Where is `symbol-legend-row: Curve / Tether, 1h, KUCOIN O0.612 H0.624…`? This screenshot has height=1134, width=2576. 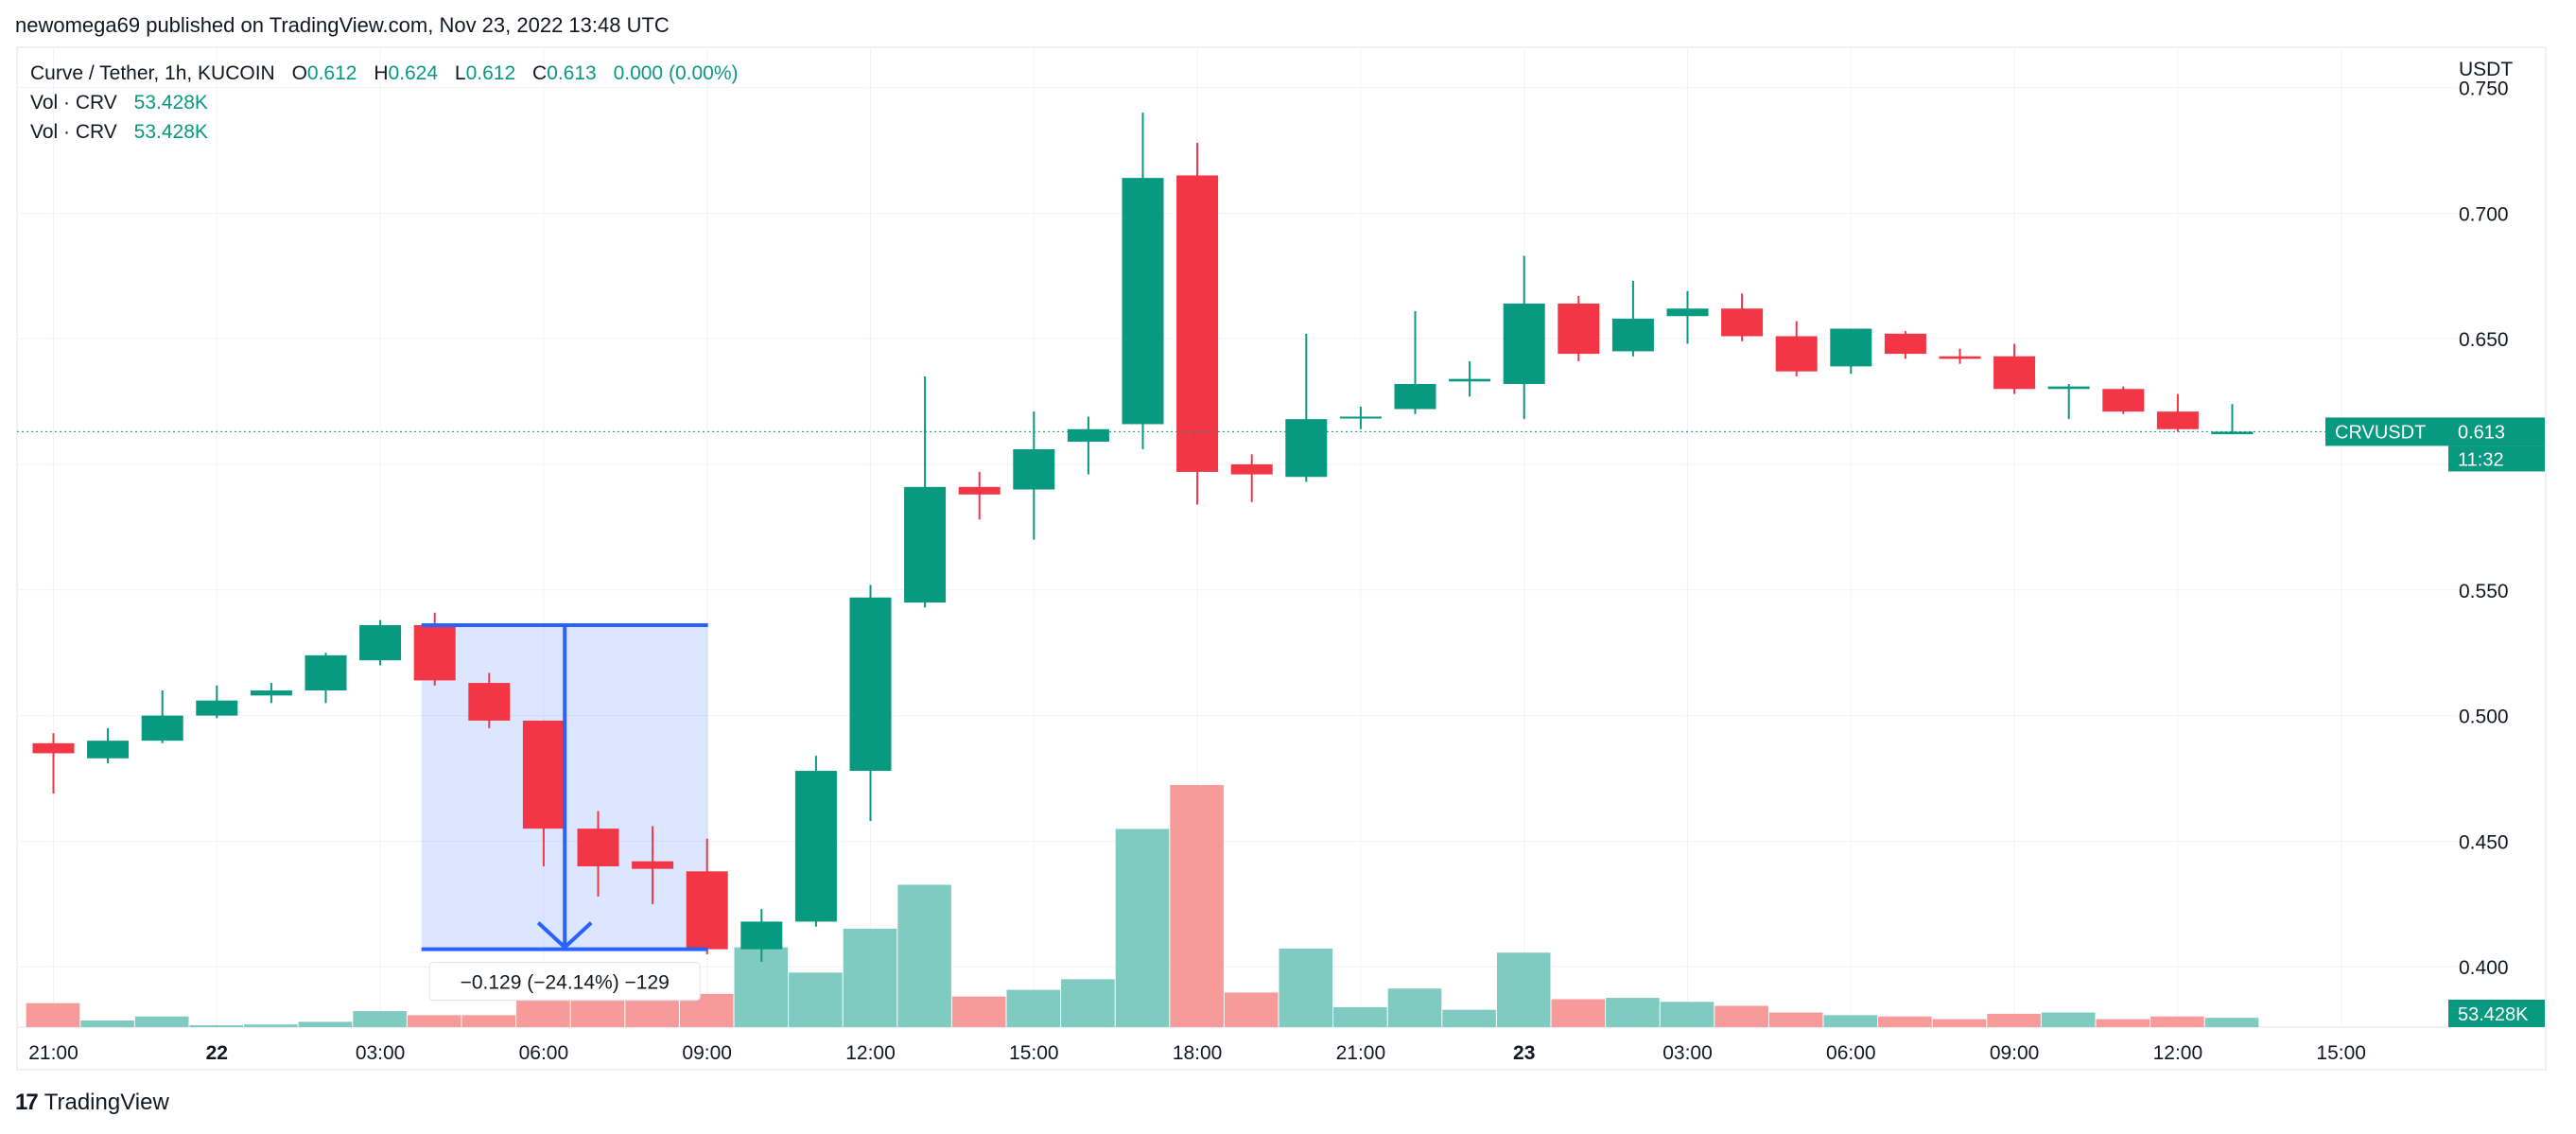
symbol-legend-row: Curve / Tether, 1h, KUCOIN O0.612 H0.624… is located at coordinates (384, 73).